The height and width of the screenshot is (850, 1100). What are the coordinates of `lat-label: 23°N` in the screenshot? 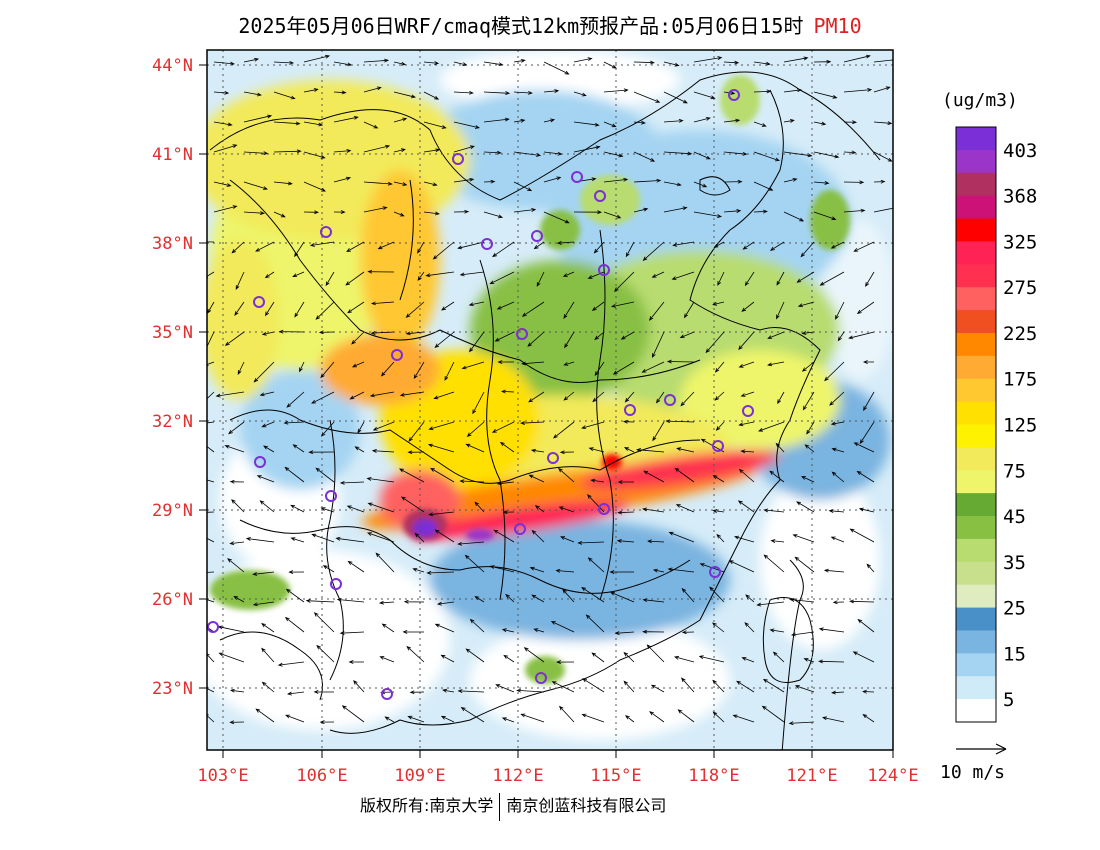 It's located at (172, 689).